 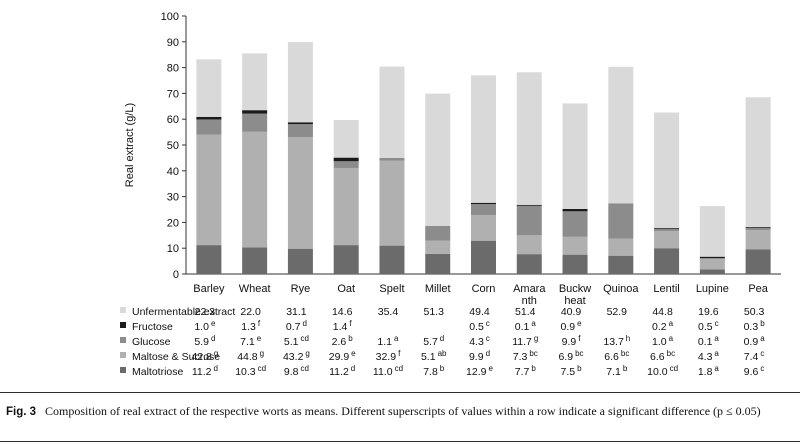 I want to click on y-axis-title: Real extract (g/L), so click(x=130, y=145).